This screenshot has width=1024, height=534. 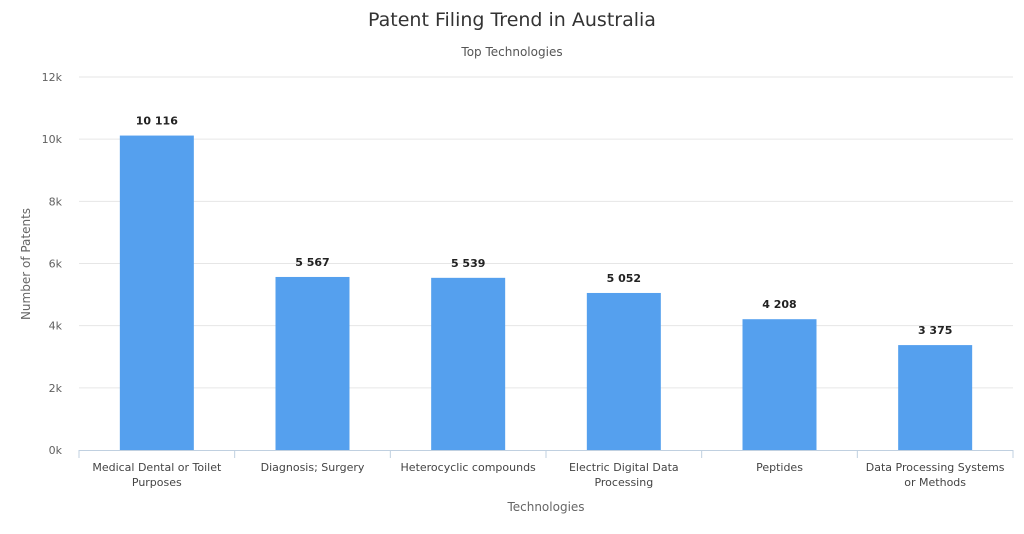 What do you see at coordinates (545, 507) in the screenshot?
I see `x-axis-title: Technologies` at bounding box center [545, 507].